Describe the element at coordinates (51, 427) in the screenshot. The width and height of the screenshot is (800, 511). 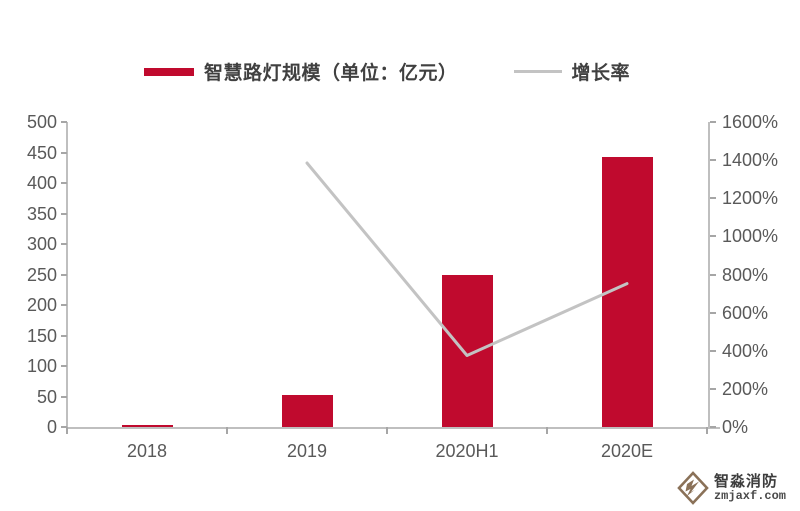
I see `y-axis-left-label: 0` at that location.